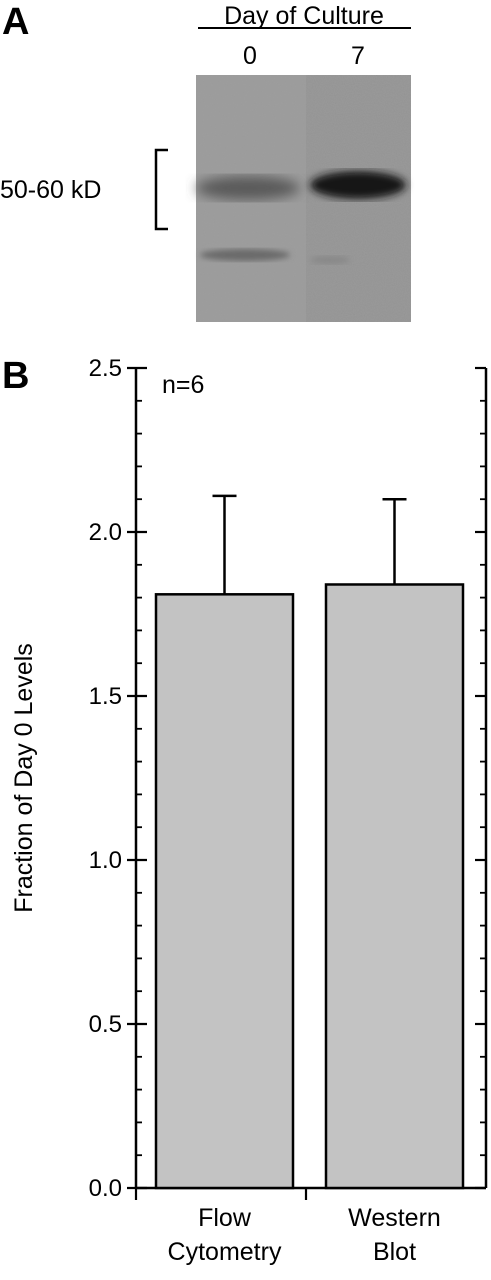 The image size is (491, 1280). I want to click on panel-a-letter: A, so click(15, 22).